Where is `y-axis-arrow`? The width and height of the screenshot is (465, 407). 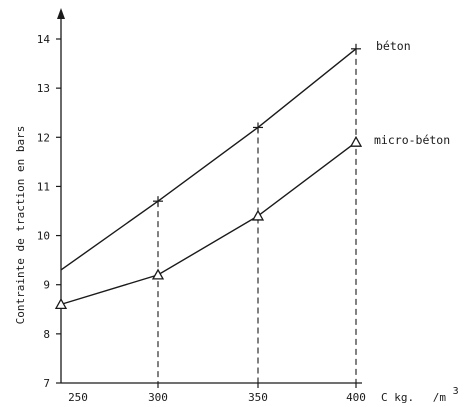
y-axis-arrow is located at coordinates (61, 13).